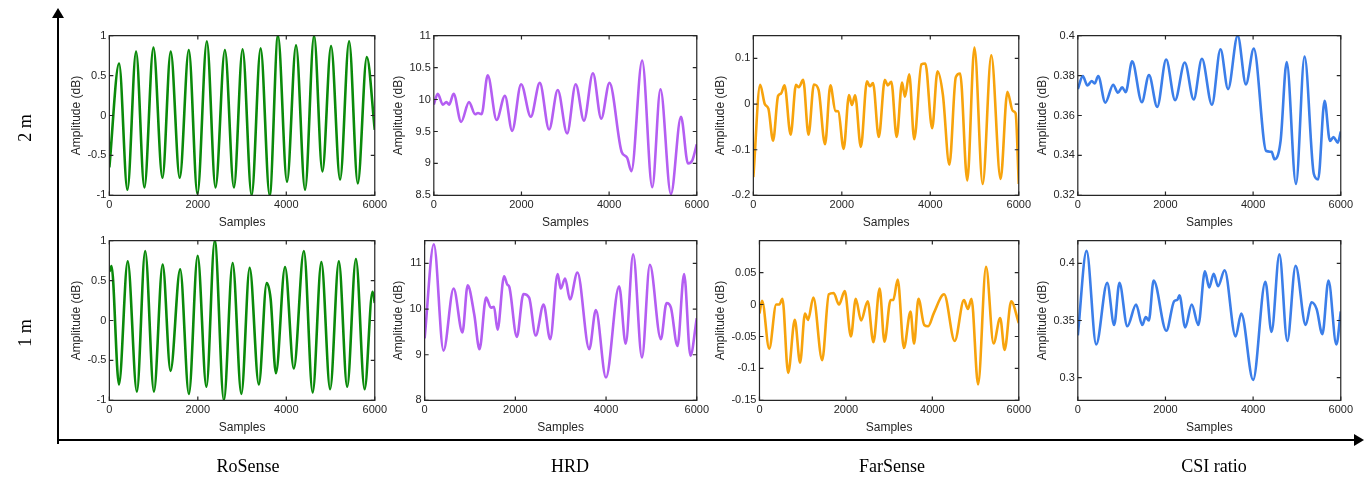  I want to click on text: 1 m, so click(25, 333).